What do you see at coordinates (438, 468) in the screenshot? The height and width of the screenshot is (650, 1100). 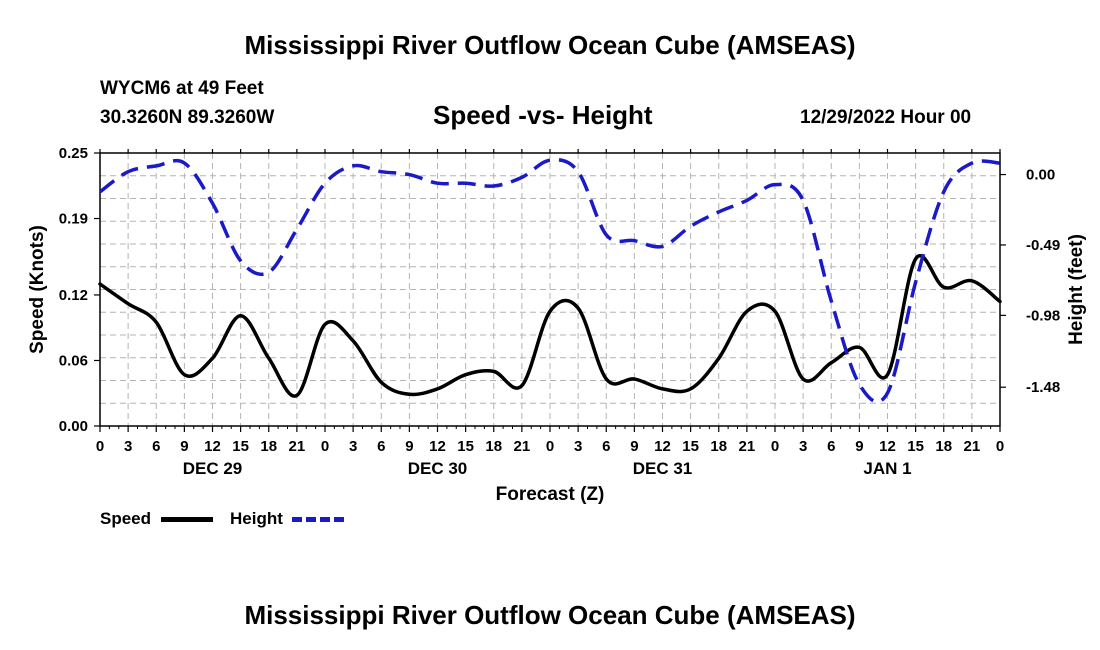 I see `x-day-label: DEC 30` at bounding box center [438, 468].